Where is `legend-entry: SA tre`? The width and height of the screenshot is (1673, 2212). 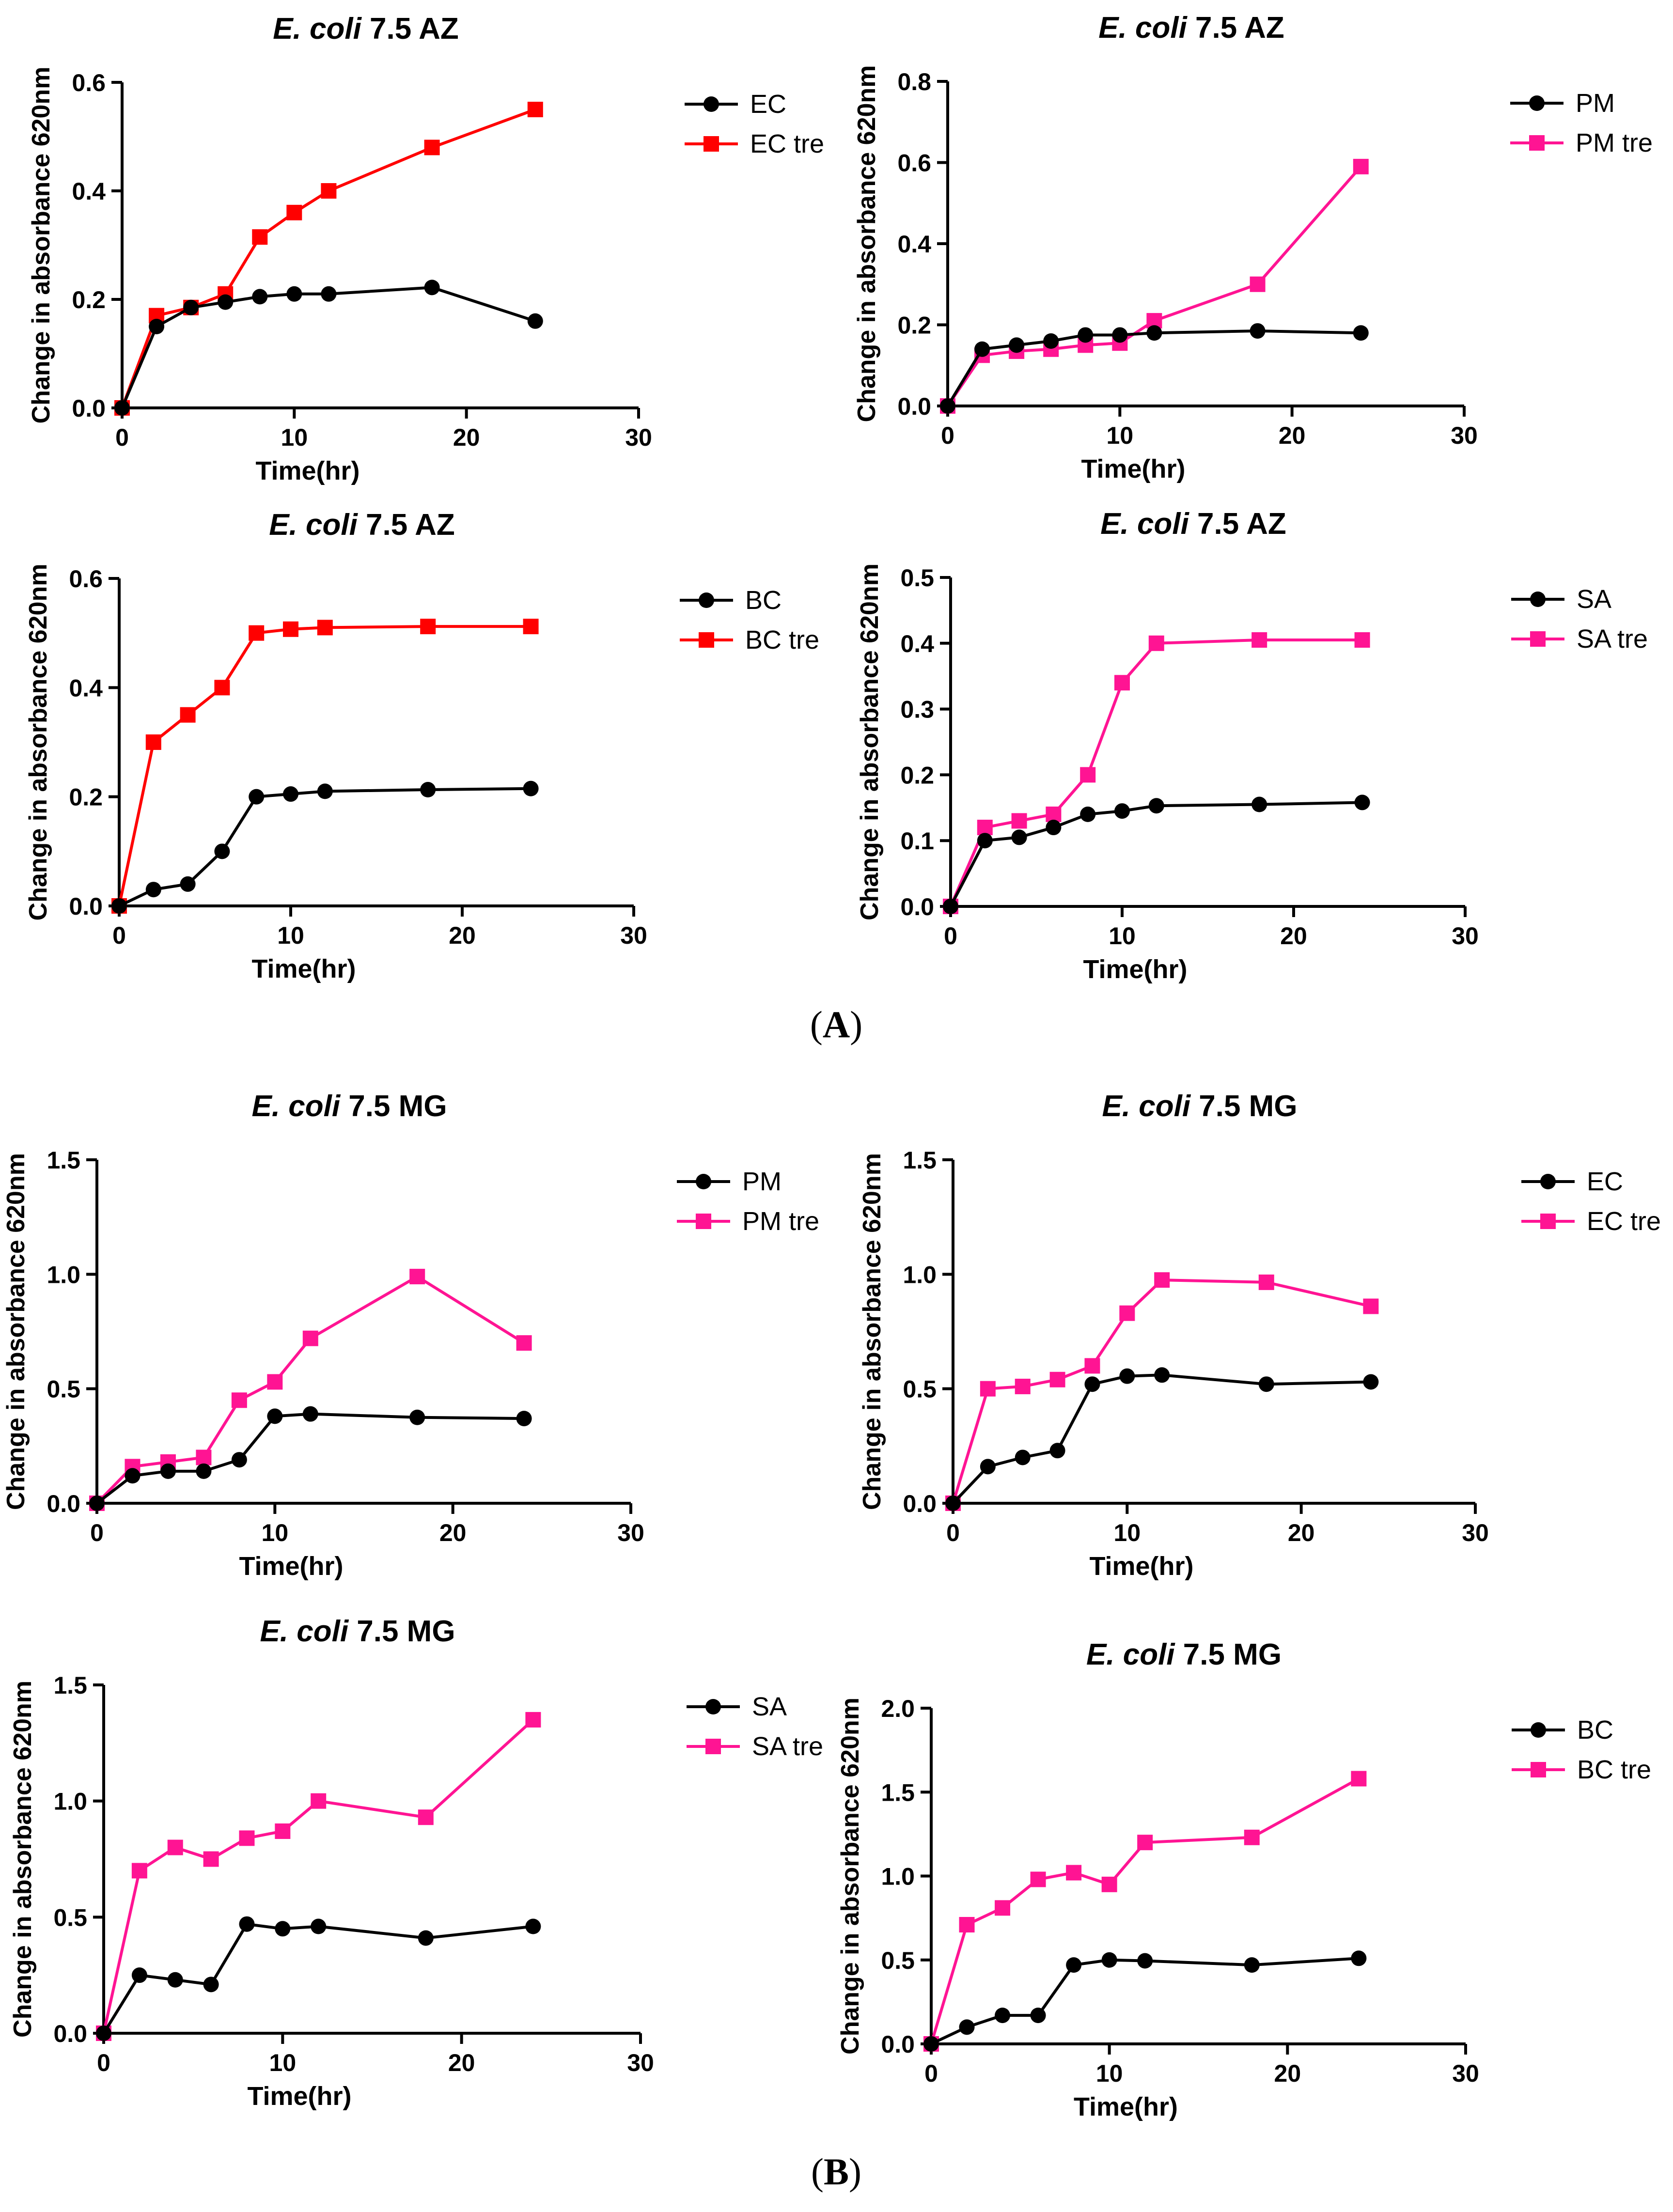
legend-entry: SA tre is located at coordinates (755, 1747).